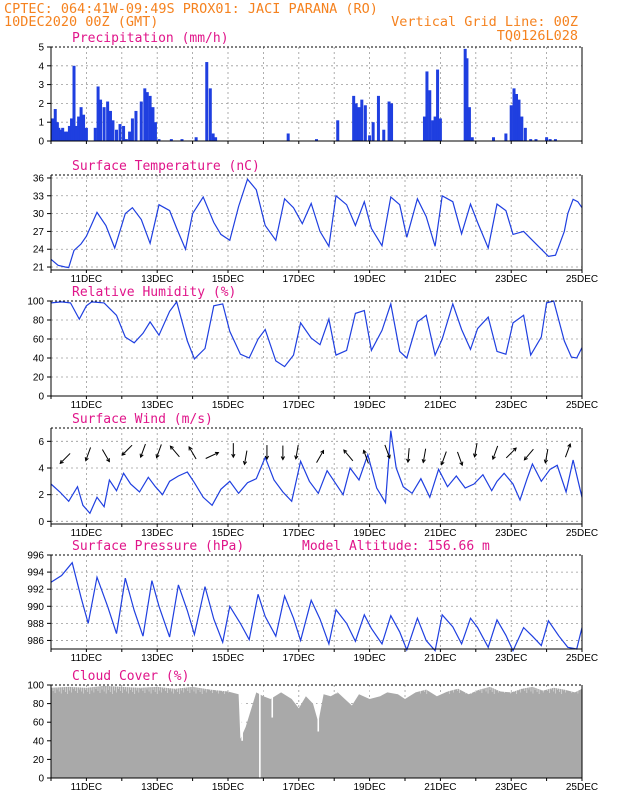  Describe the element at coordinates (35, 302) in the screenshot. I see `y-tick-label: 100` at that location.